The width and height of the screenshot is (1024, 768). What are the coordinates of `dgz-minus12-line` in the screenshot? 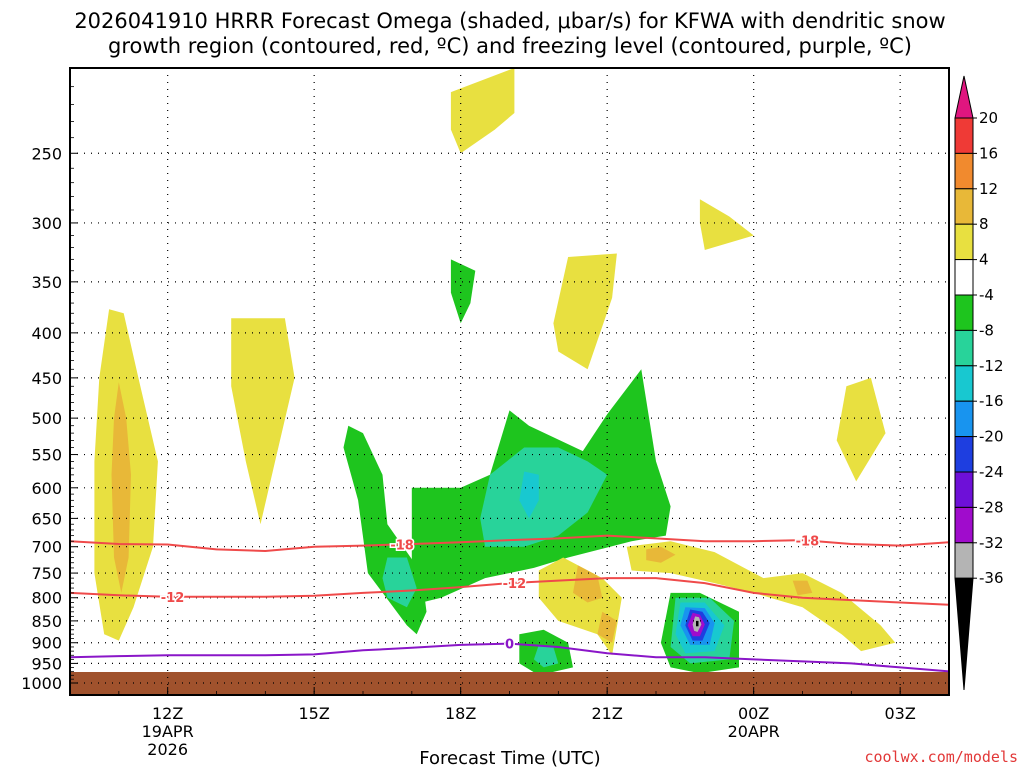 It's located at (509, 591).